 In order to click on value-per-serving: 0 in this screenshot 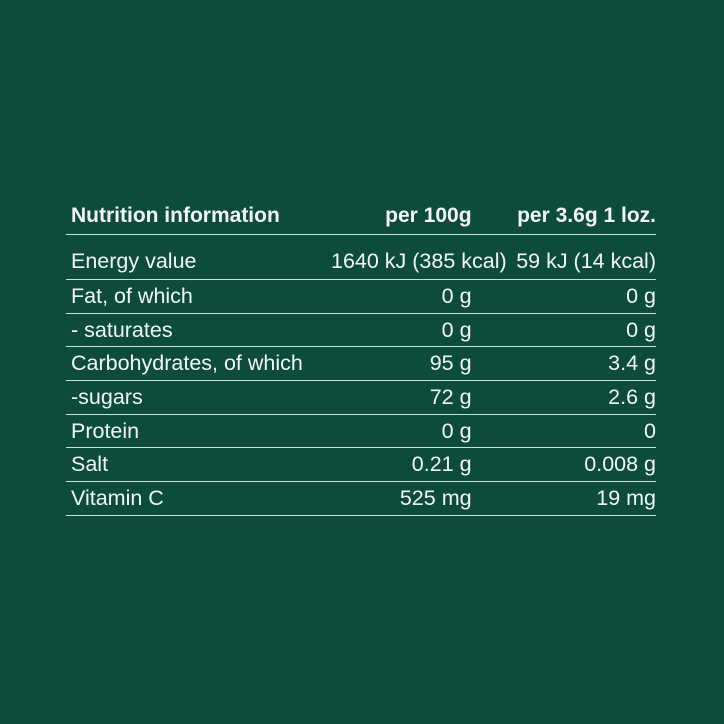, I will do `click(650, 430)`.